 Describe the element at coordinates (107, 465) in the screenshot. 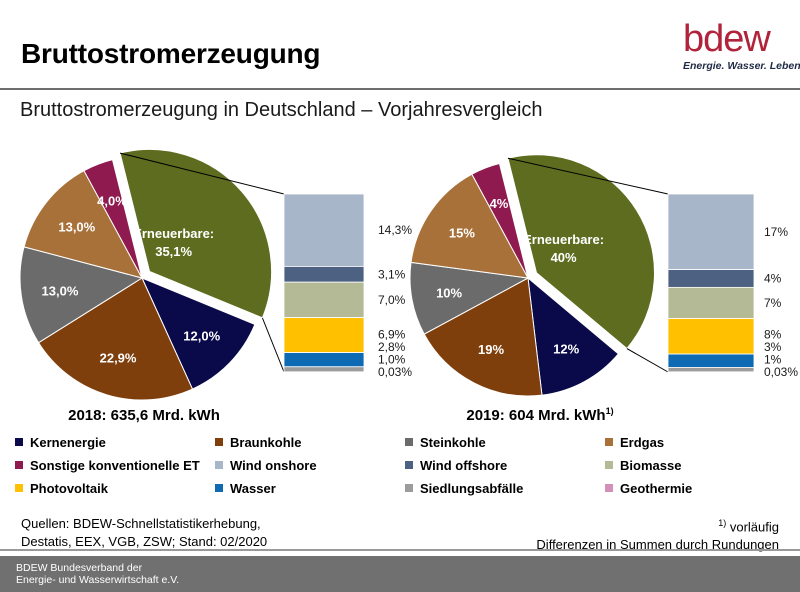

I see `legend-item-sonstige: Sonstige konventionelle ET` at that location.